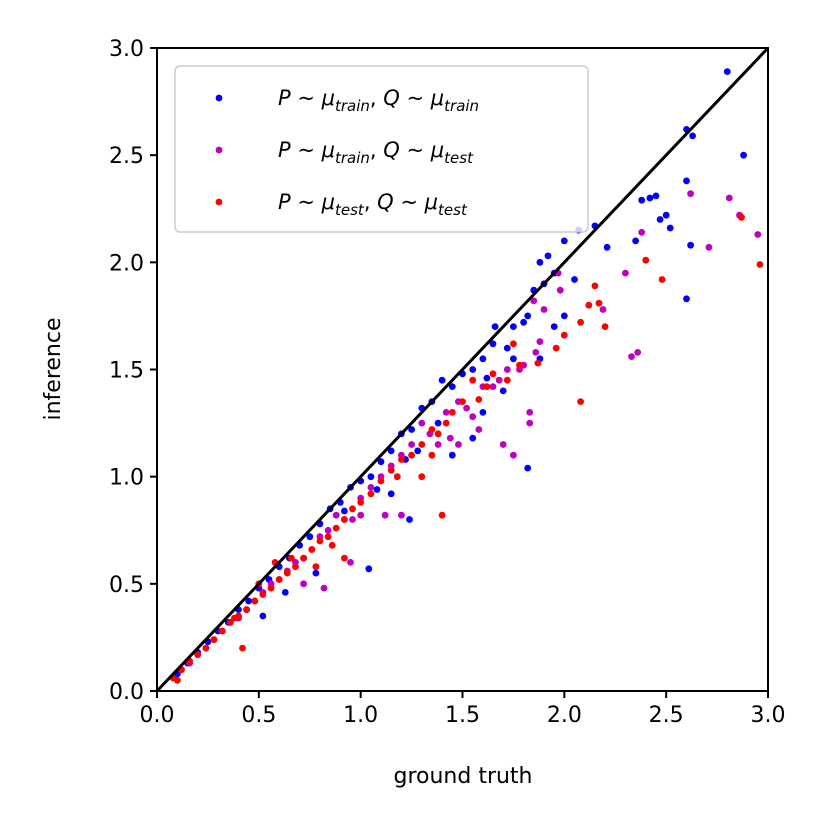  I want to click on y-tick-label: 3.0, so click(126, 49).